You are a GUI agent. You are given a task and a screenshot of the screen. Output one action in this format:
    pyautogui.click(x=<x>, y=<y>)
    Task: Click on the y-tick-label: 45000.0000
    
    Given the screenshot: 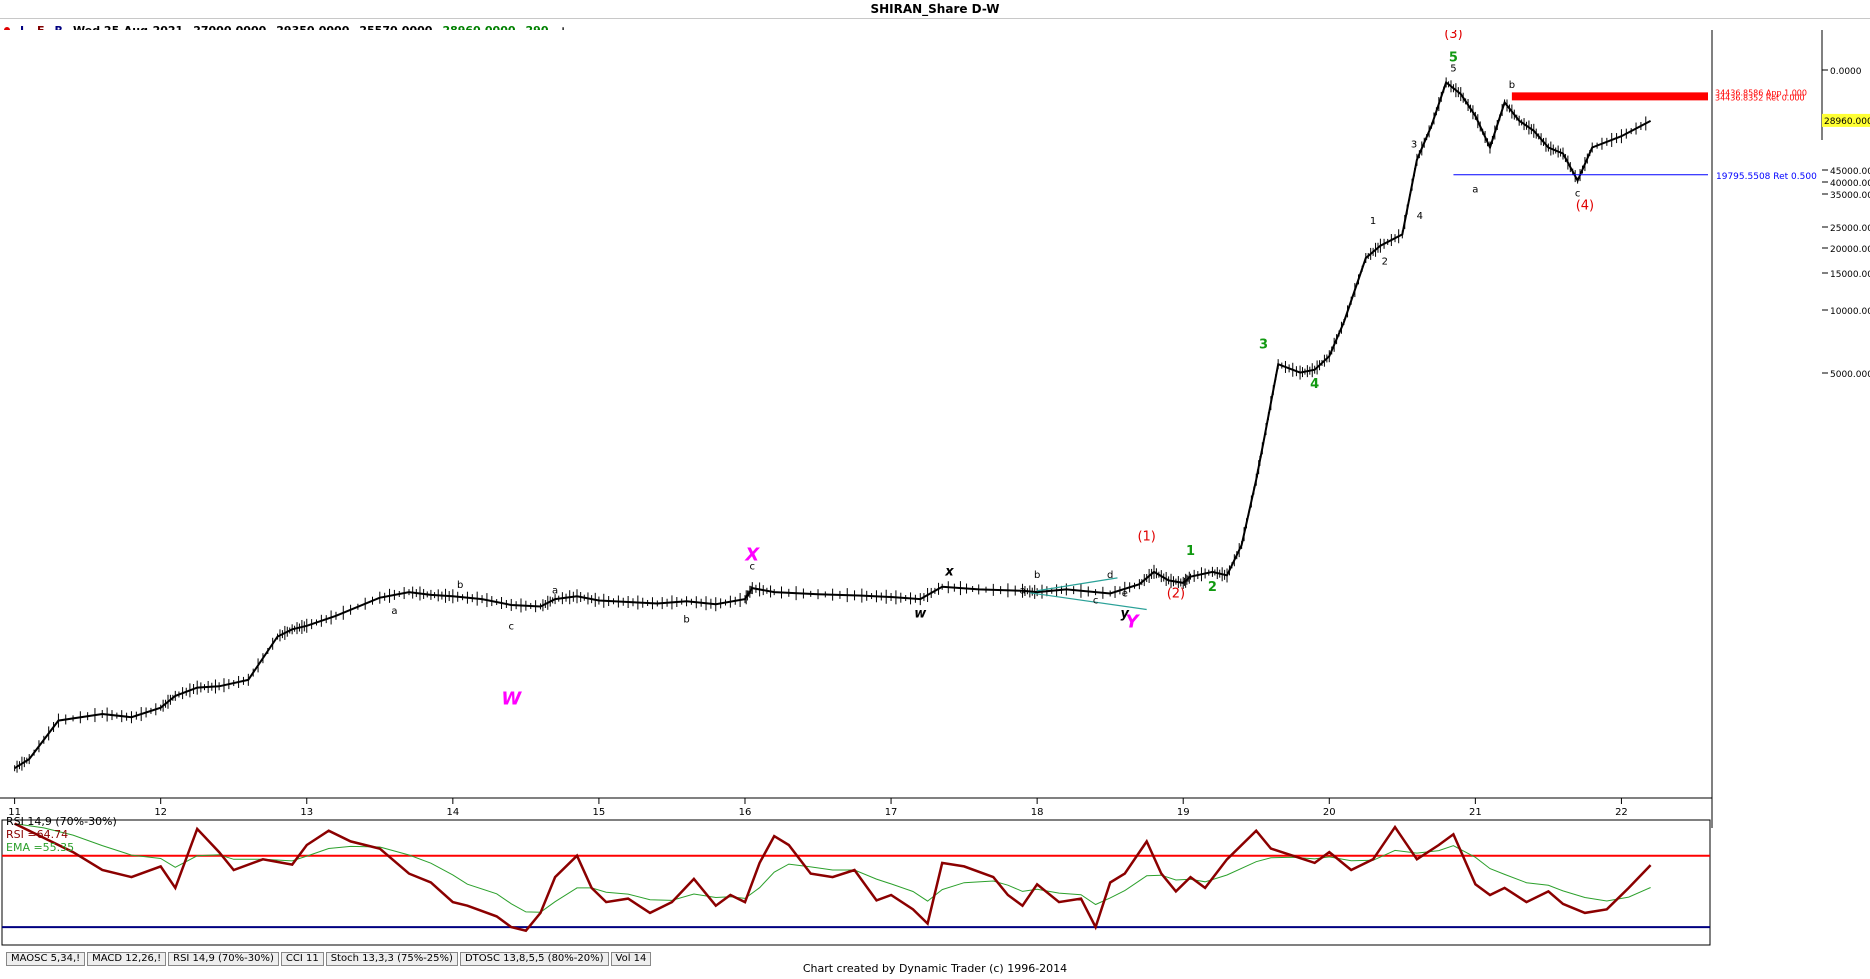 What is the action you would take?
    pyautogui.click(x=1850, y=172)
    